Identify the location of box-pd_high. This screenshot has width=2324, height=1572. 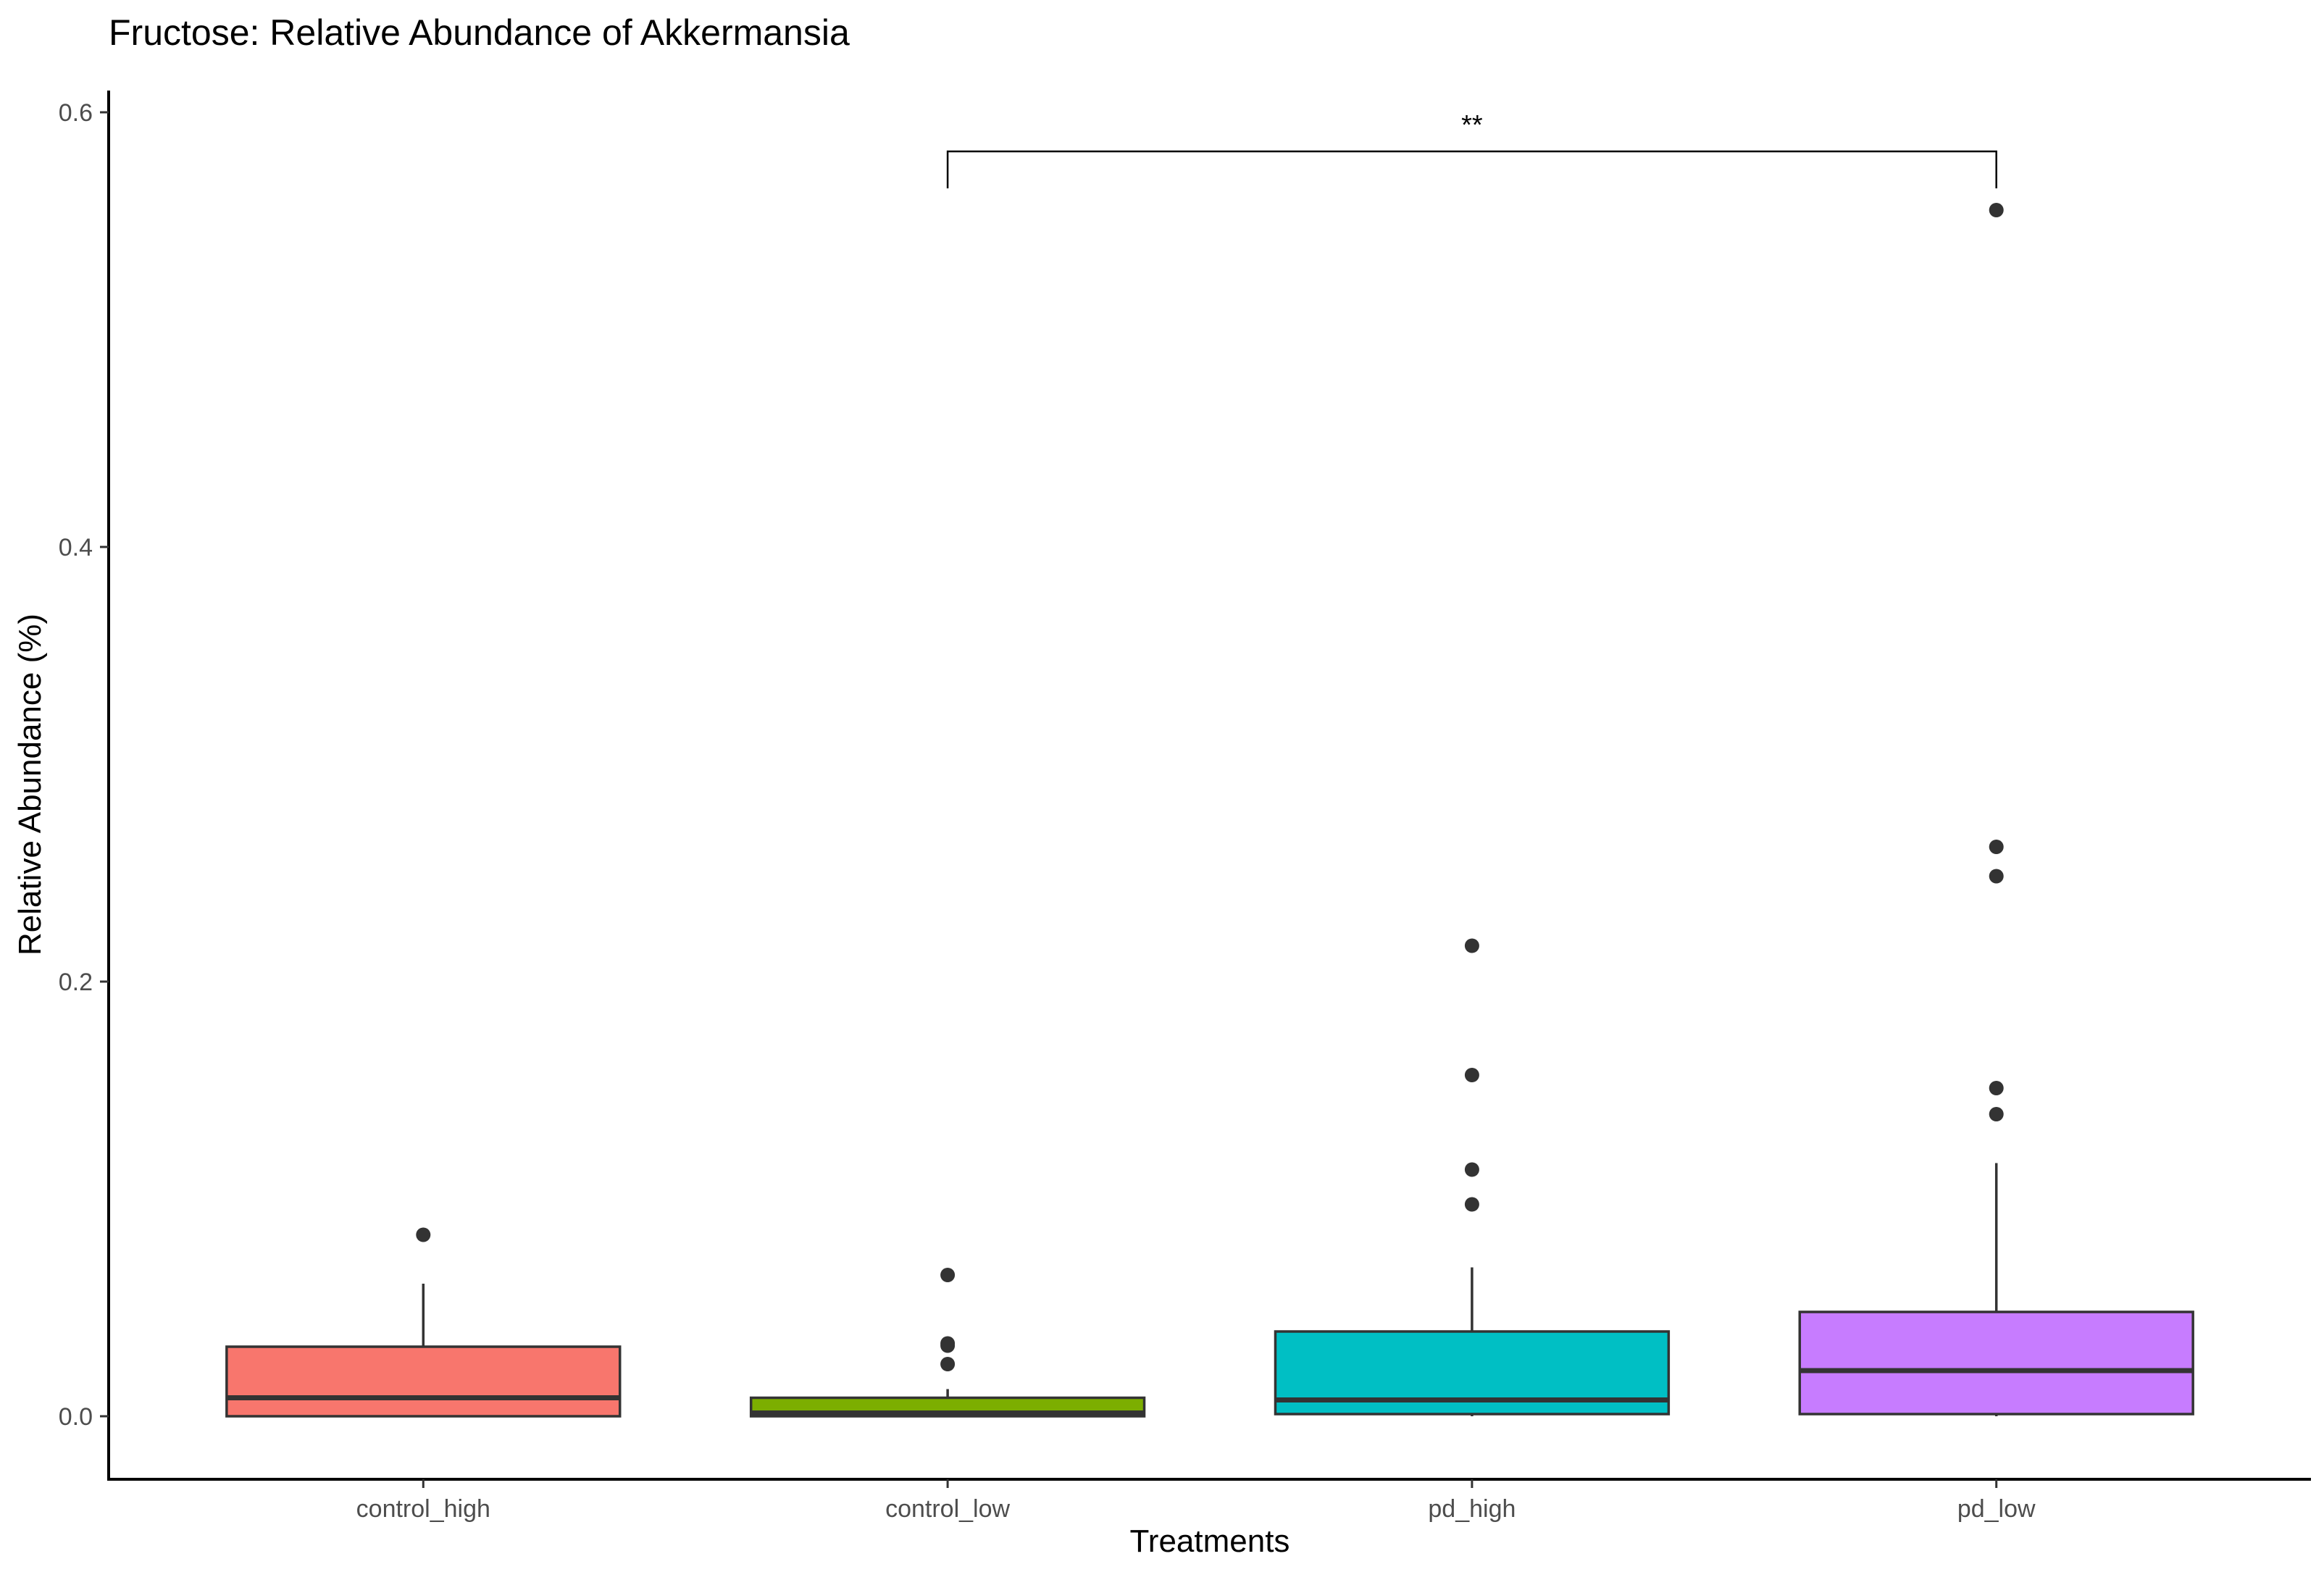
(1472, 1177).